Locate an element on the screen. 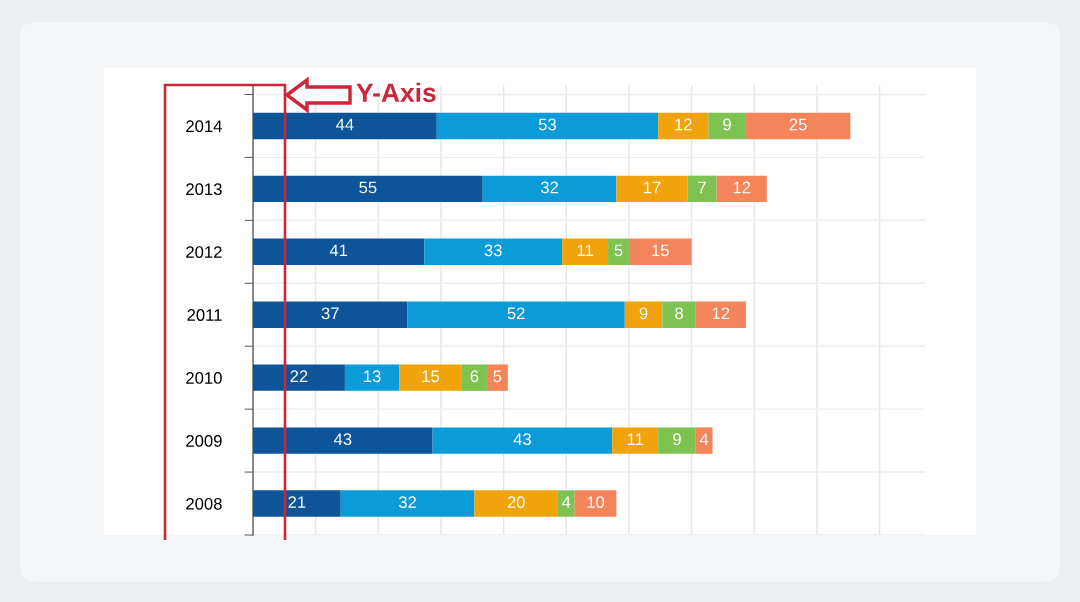 This screenshot has height=602, width=1080. y-tick-label: 2010 is located at coordinates (204, 378).